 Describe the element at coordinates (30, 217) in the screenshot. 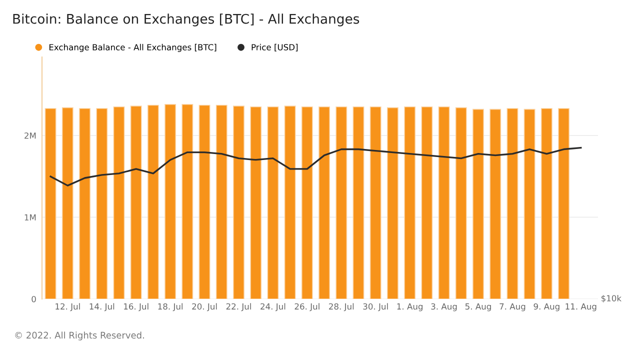

I see `y-tick-label: 1M` at that location.